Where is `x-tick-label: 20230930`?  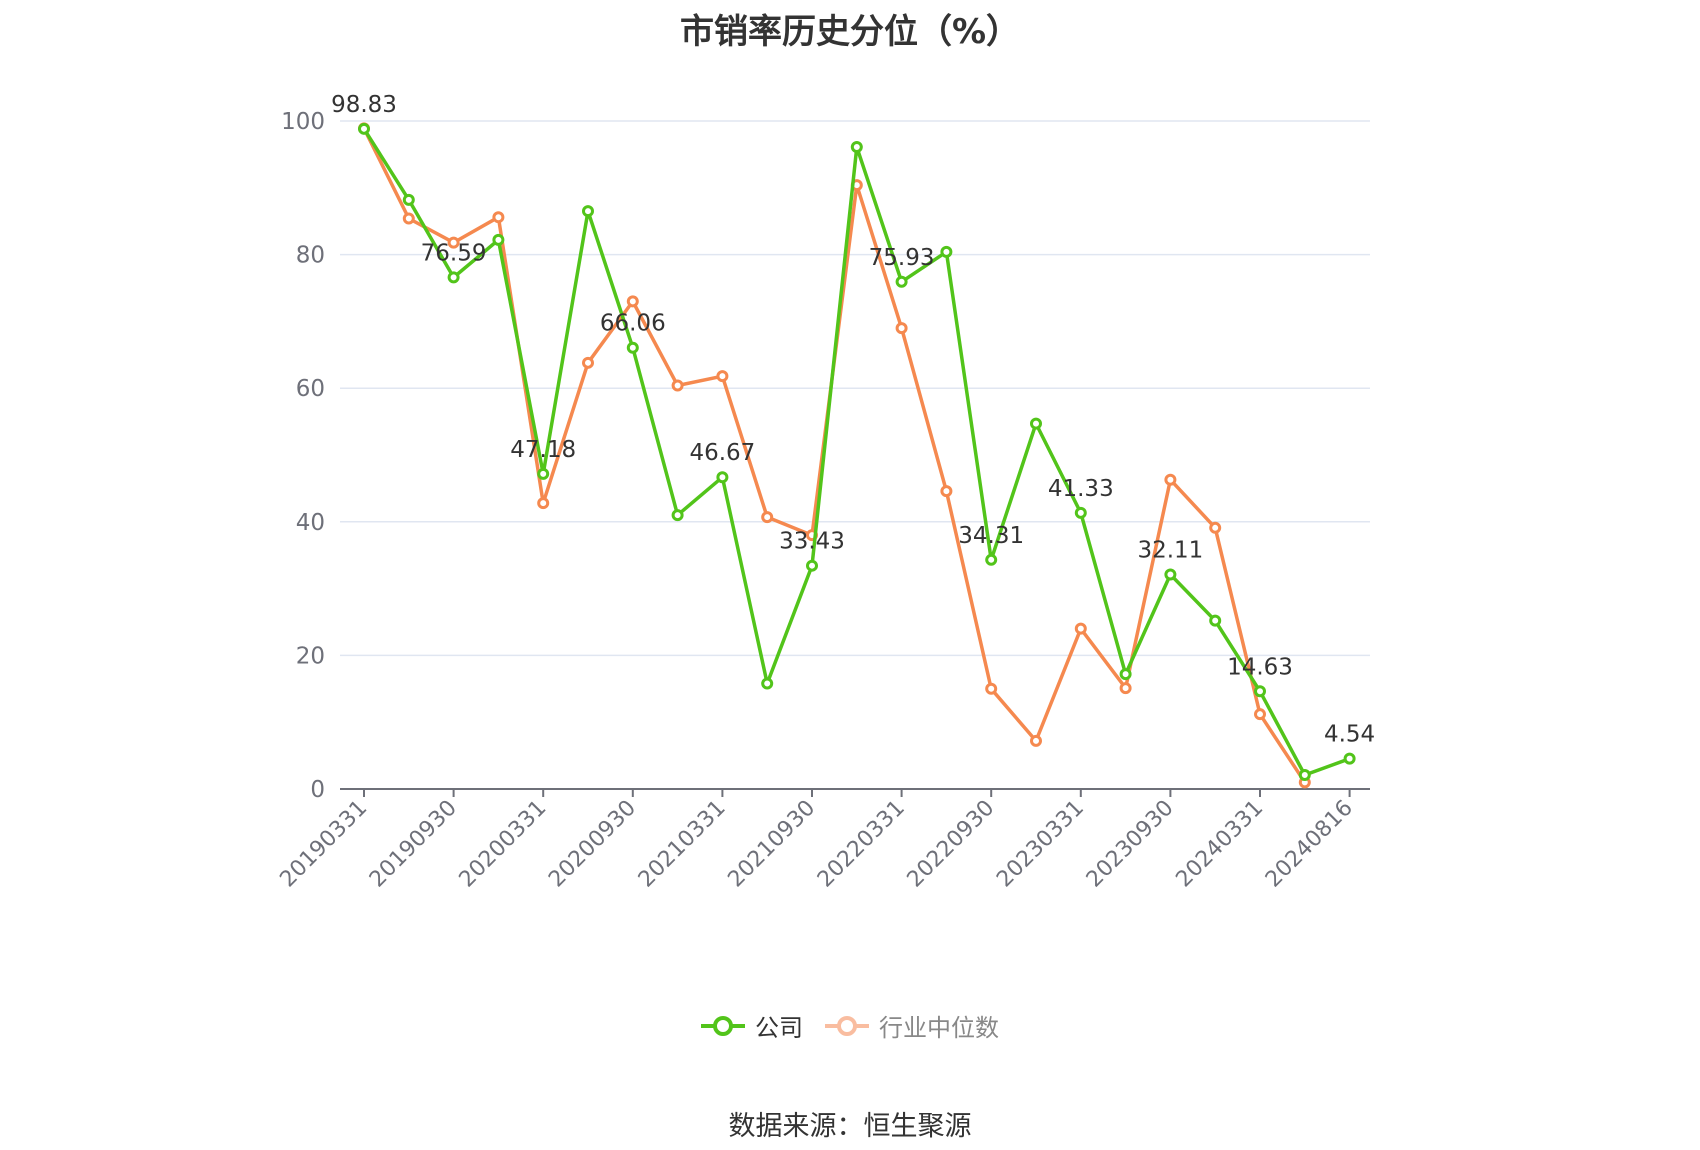
x-tick-label: 20230930 is located at coordinates (1130, 844).